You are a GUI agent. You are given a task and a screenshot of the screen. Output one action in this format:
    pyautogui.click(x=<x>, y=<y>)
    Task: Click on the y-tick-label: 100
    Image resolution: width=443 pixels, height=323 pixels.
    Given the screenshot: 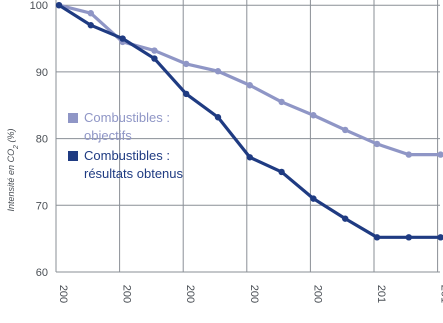 What is the action you would take?
    pyautogui.click(x=39, y=6)
    